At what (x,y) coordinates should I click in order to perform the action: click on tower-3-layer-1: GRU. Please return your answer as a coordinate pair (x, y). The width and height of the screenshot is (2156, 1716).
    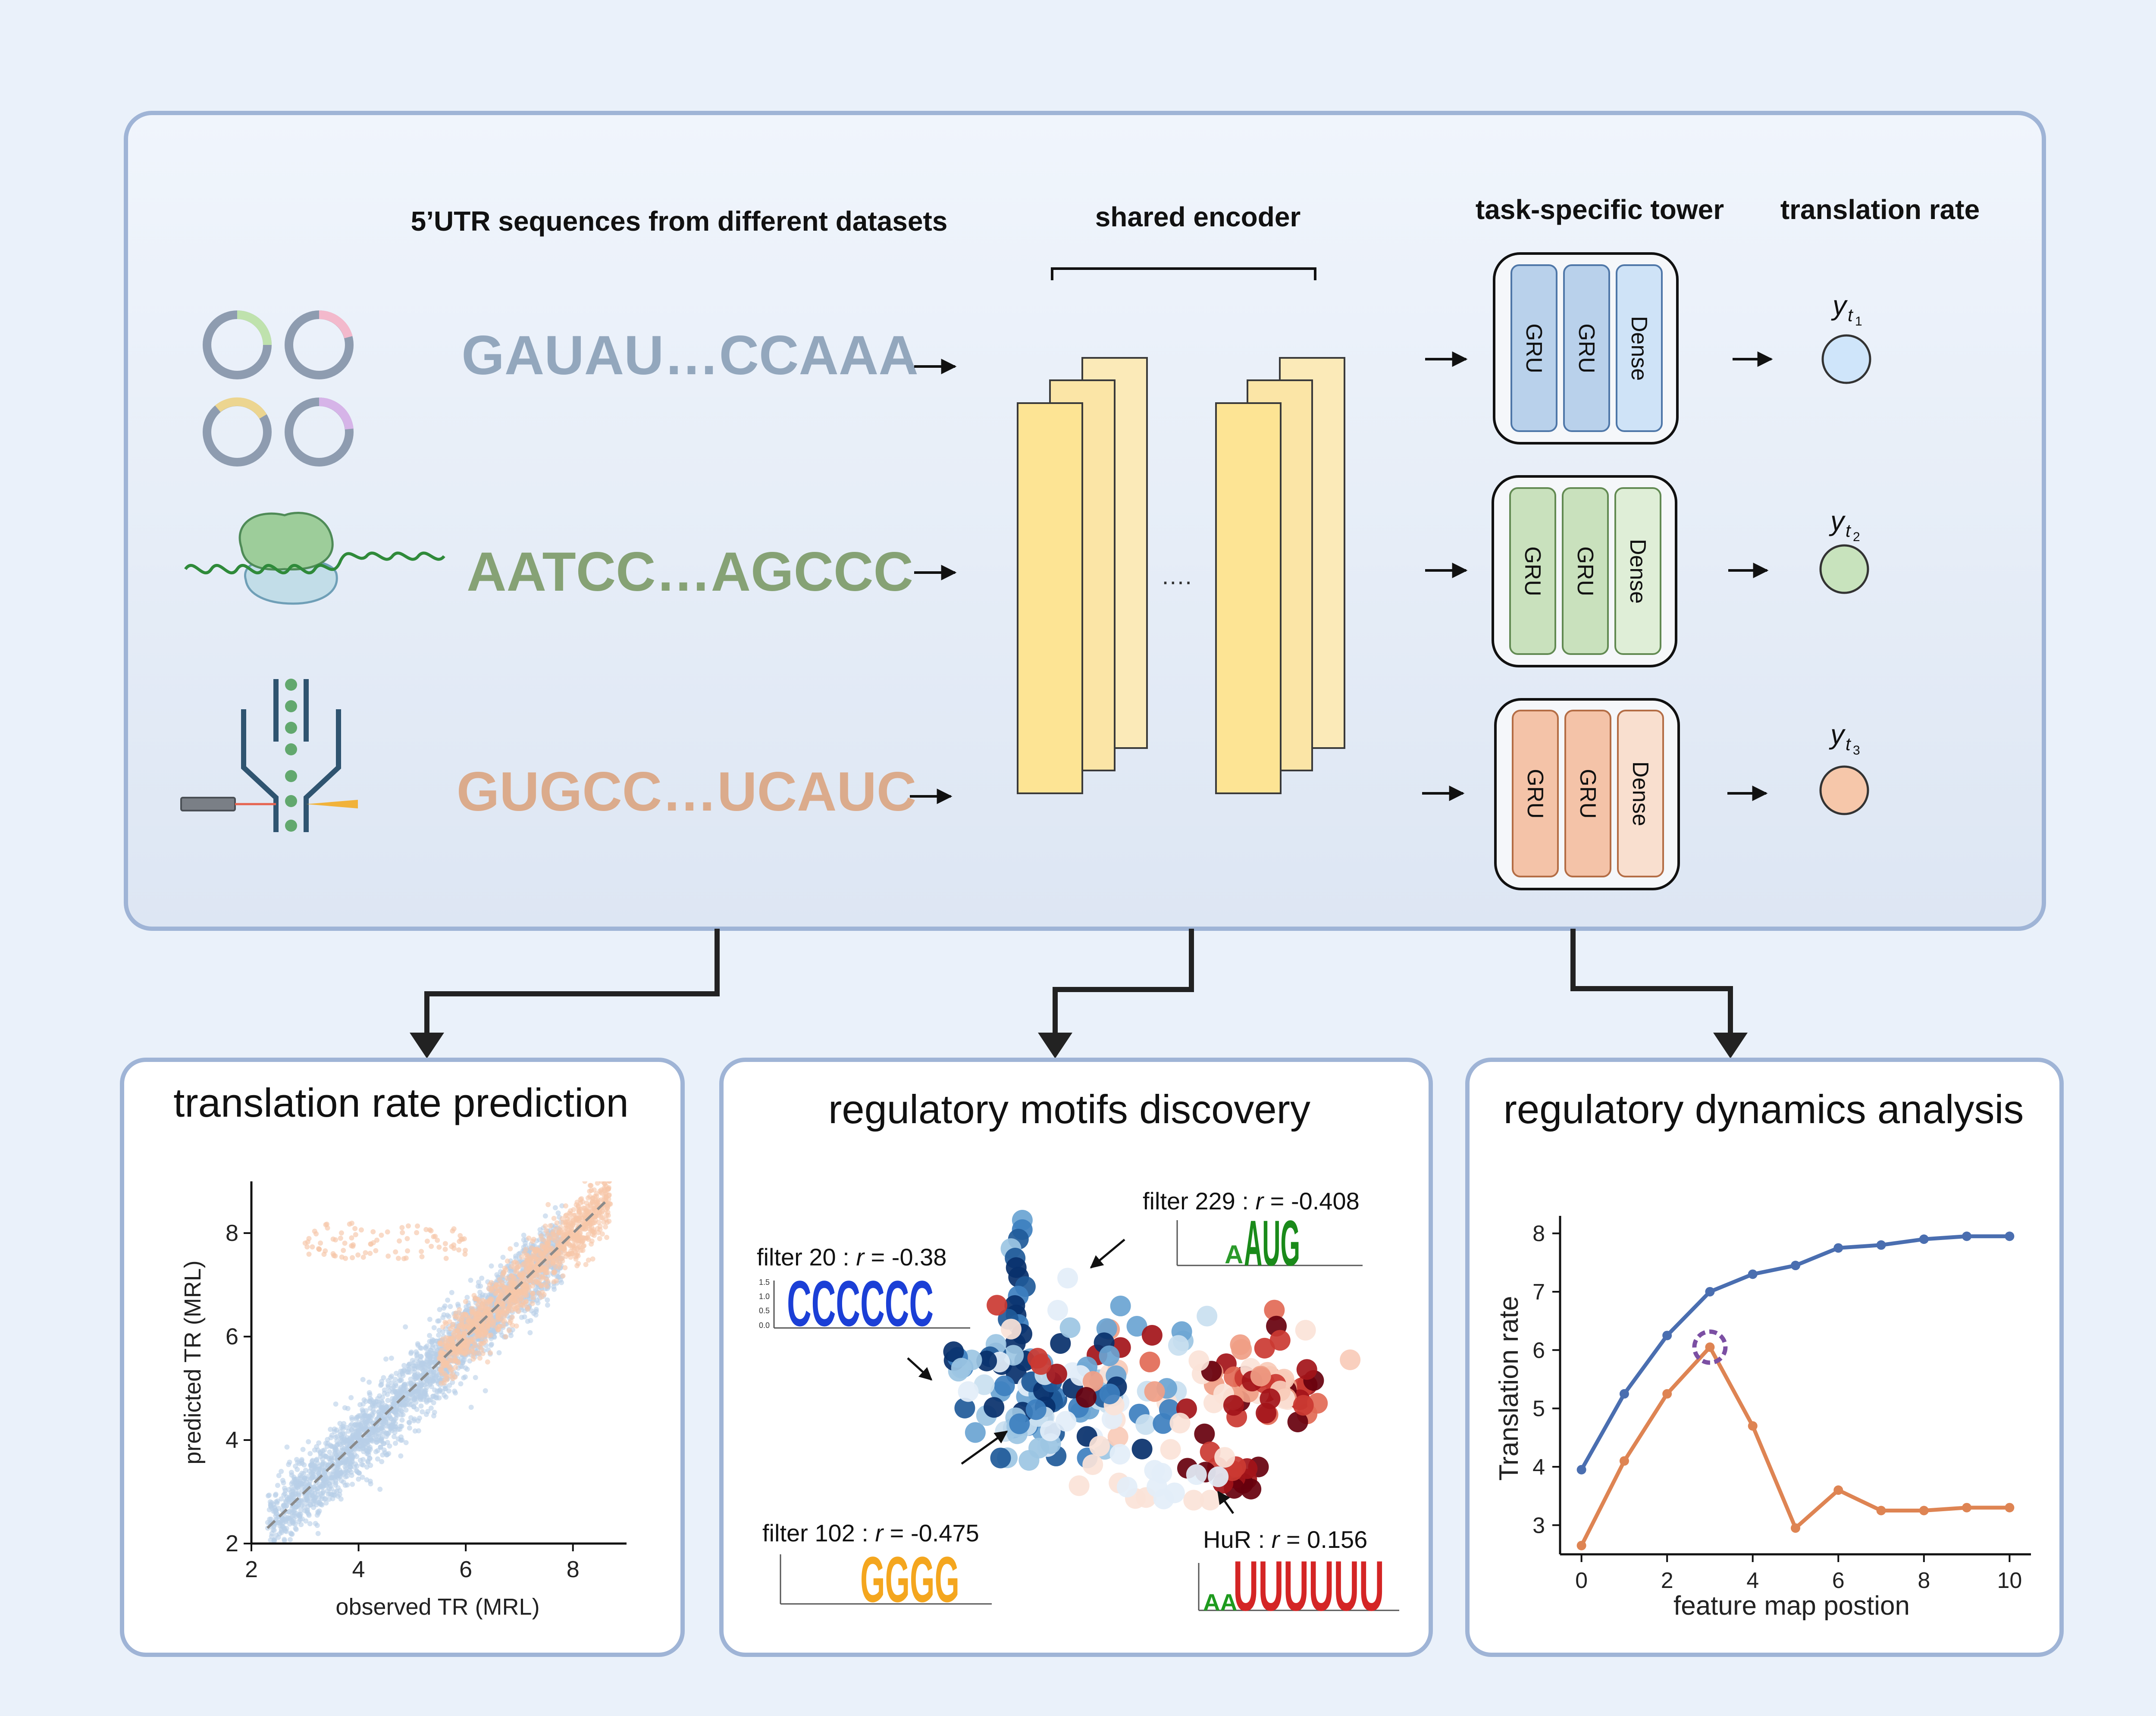
    Looking at the image, I should click on (1535, 794).